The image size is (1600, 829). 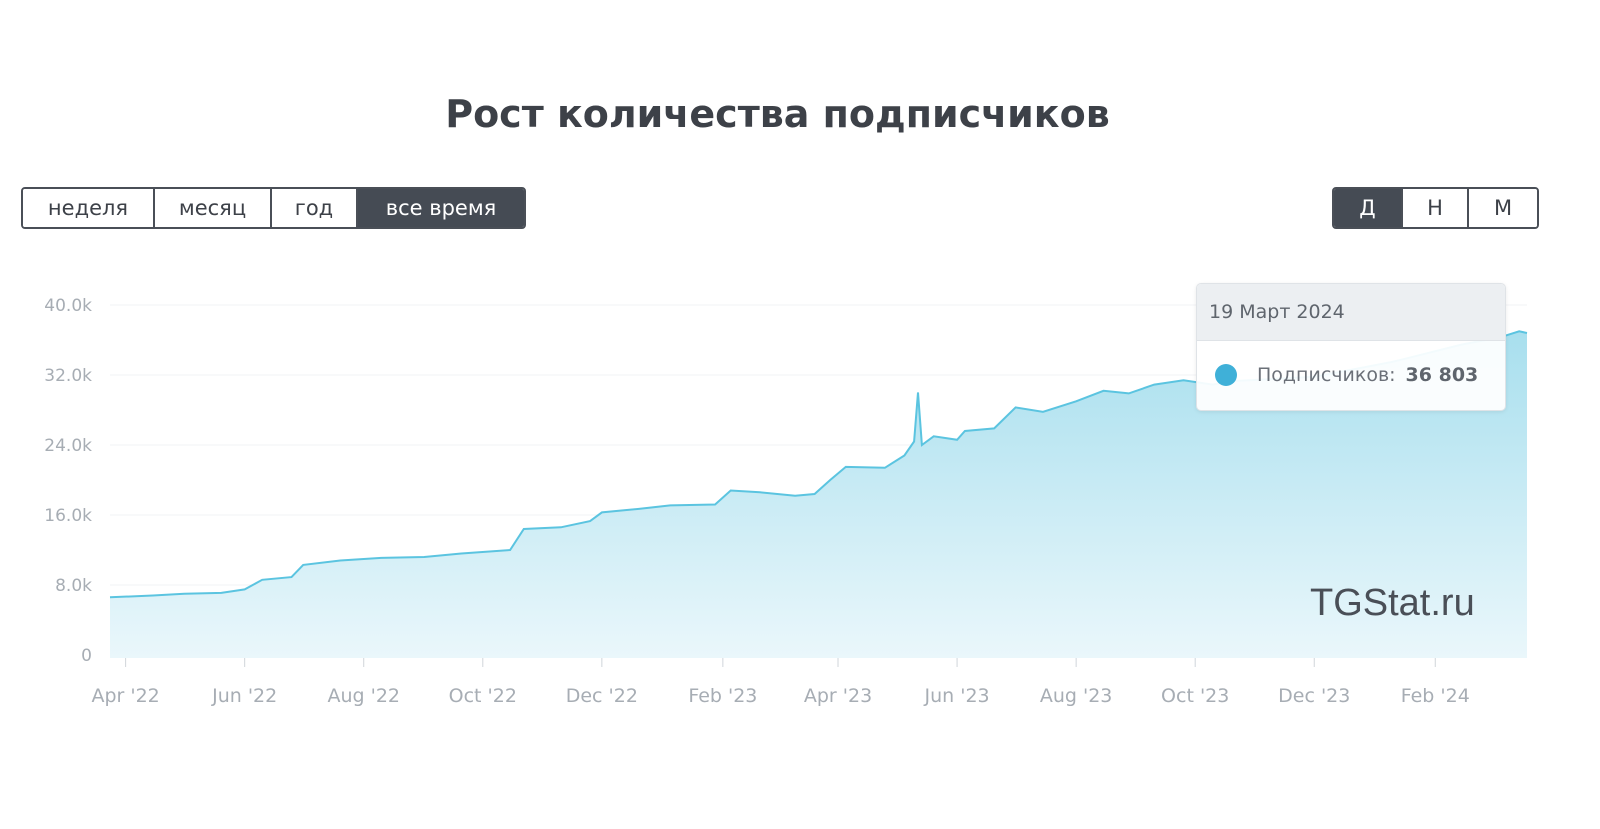 What do you see at coordinates (441, 208) in the screenshot?
I see `range-all-time-button: все время` at bounding box center [441, 208].